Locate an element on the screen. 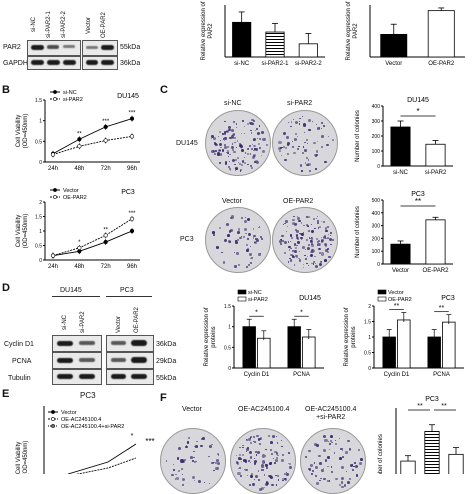 Image resolution: width=474 pixels, height=494 pixels. sizeD-1: 36kDa is located at coordinates (166, 344).